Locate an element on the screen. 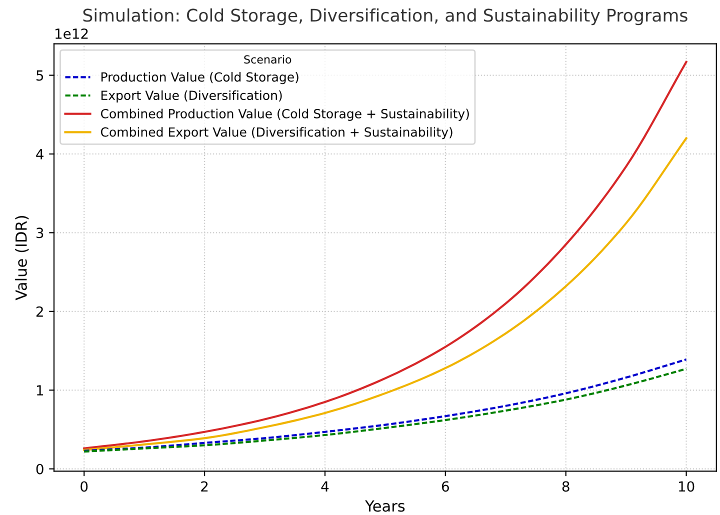  y-tick-label: 4 is located at coordinates (40, 154).